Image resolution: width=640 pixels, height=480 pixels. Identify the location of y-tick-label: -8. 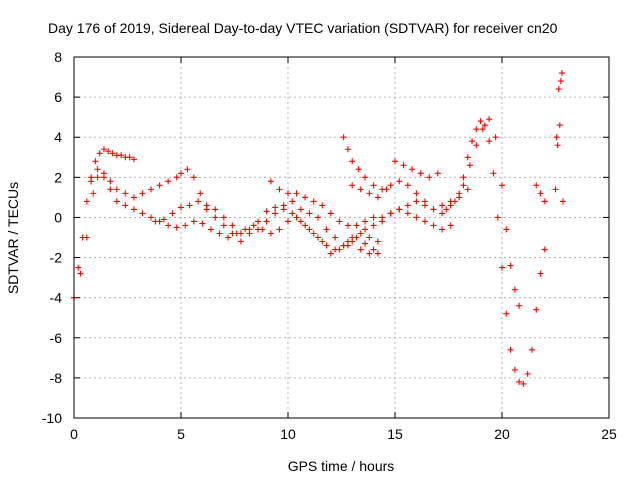
(56, 378).